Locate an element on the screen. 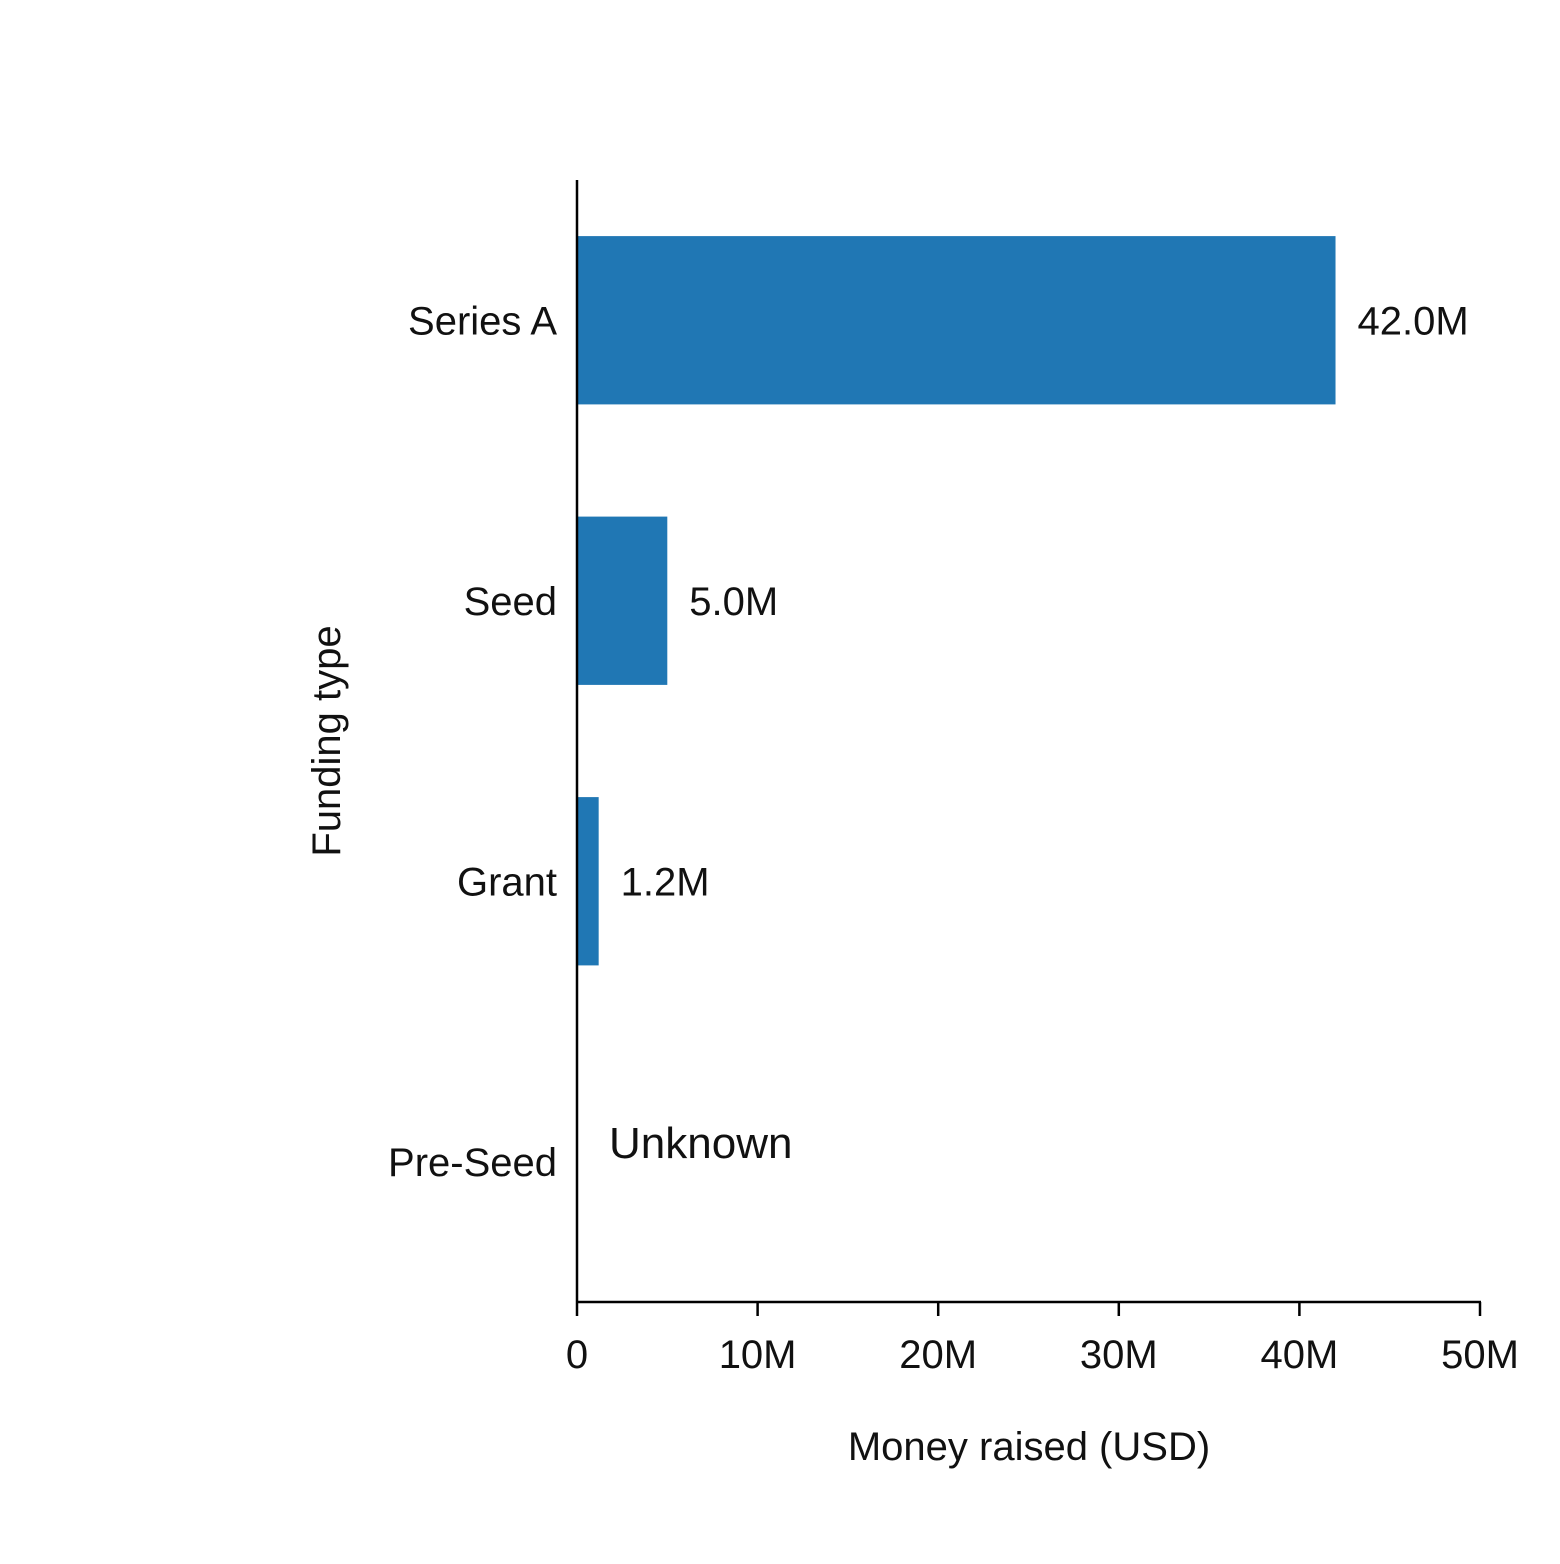 The width and height of the screenshot is (1560, 1564). data-label: 1.2M is located at coordinates (665, 882).